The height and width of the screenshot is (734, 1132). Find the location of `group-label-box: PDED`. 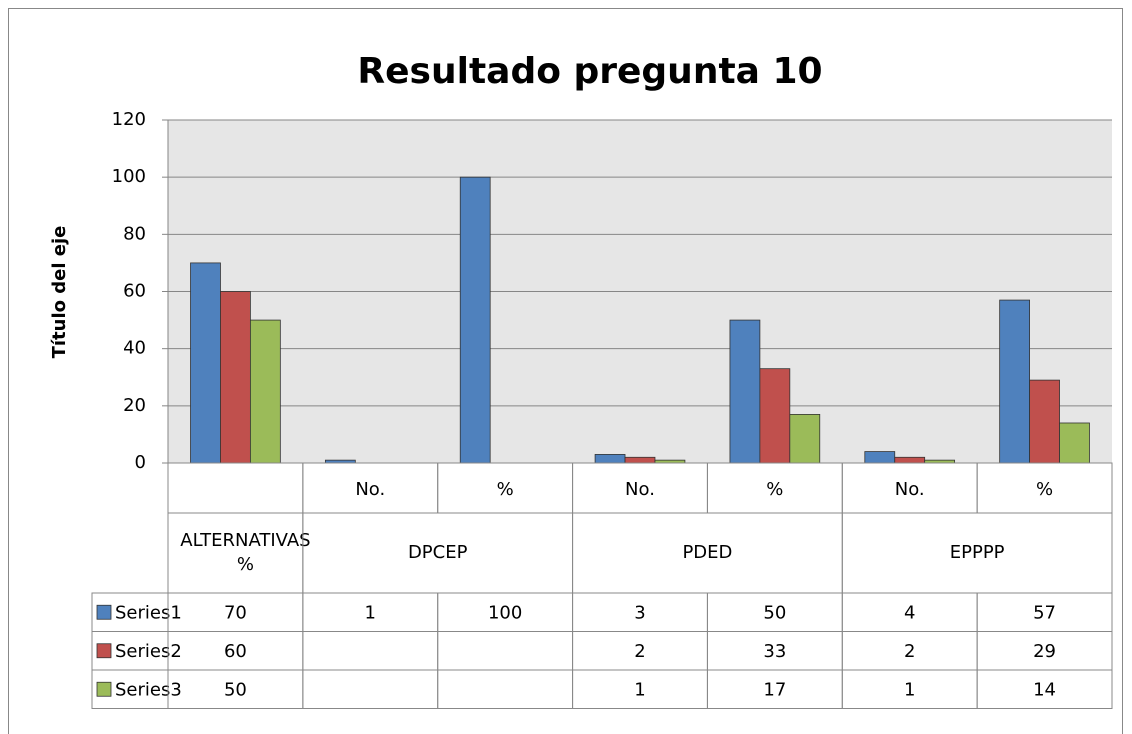

group-label-box: PDED is located at coordinates (707, 552).